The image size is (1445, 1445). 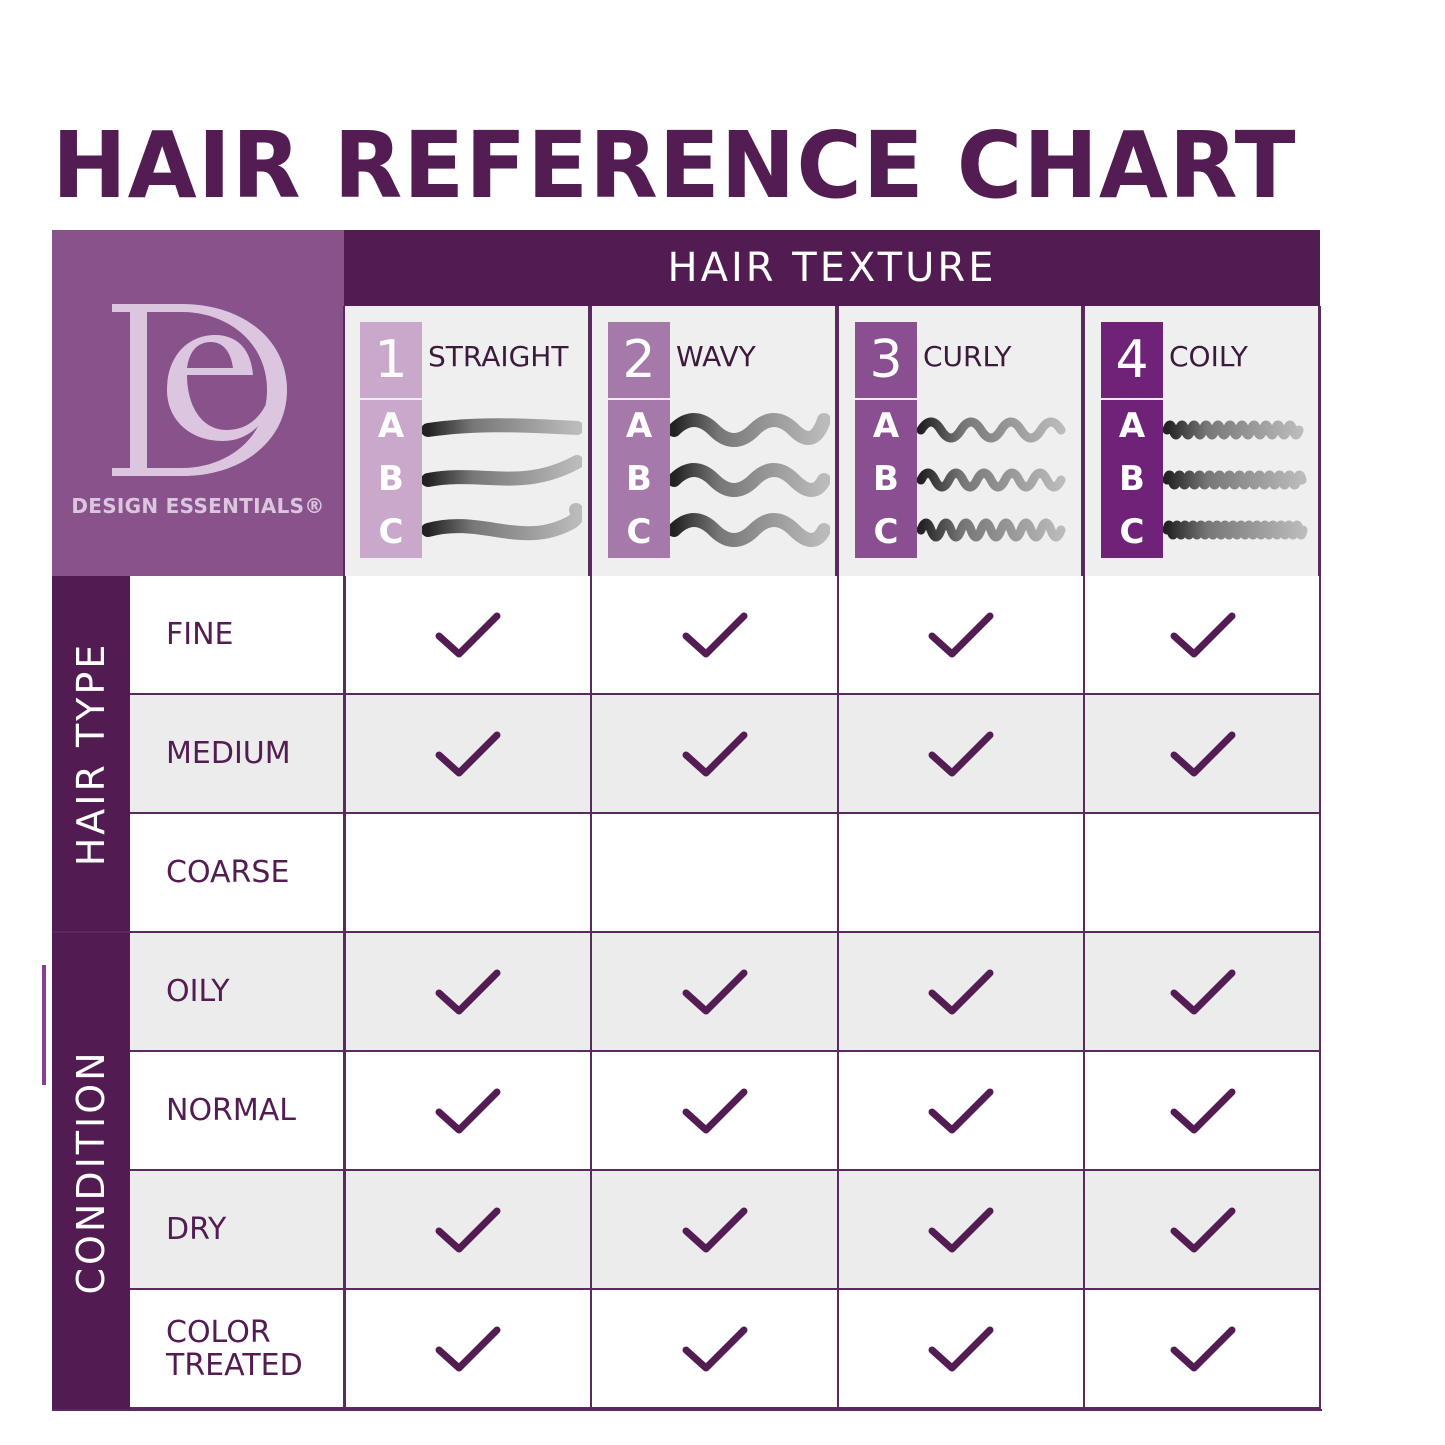 I want to click on hair-texture-header: HAIR TEXTURE, so click(x=832, y=268).